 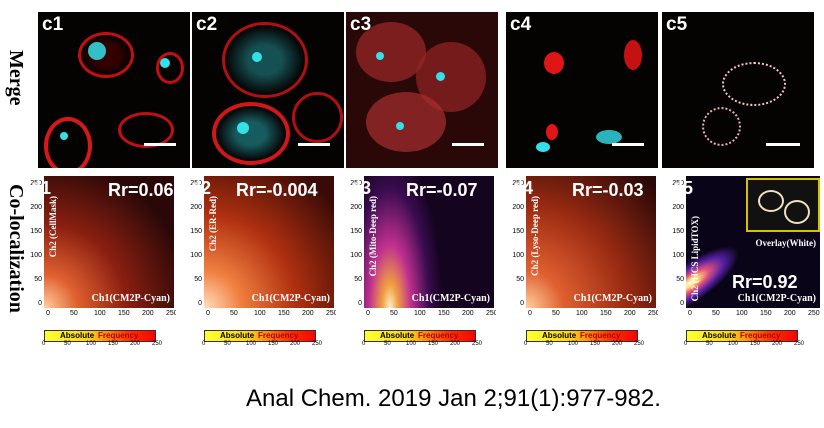 What do you see at coordinates (110, 314) in the screenshot?
I see `x-axis-d1: 0 50 100 150 200 250` at bounding box center [110, 314].